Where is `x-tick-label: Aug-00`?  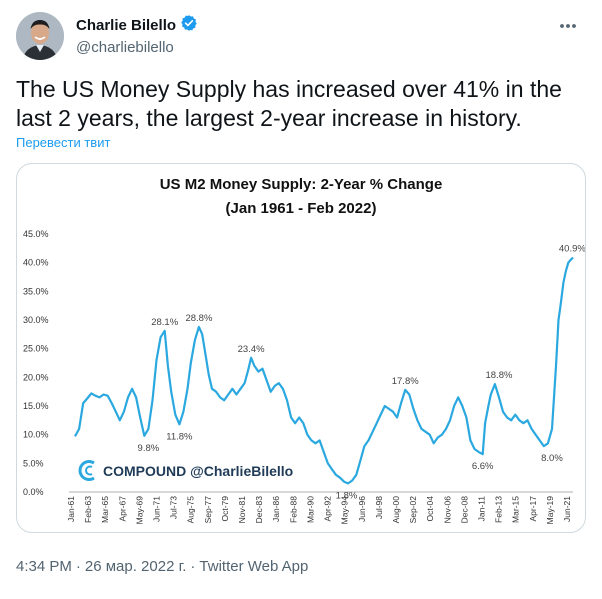 x-tick-label: Aug-00 is located at coordinates (396, 510).